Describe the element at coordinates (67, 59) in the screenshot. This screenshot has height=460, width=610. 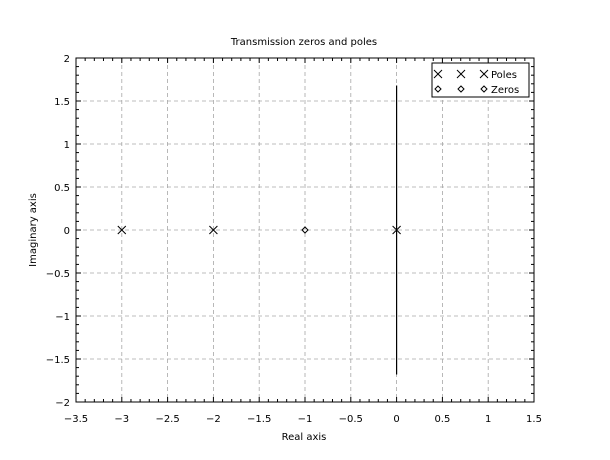
I see `y-tick-label: 2` at that location.